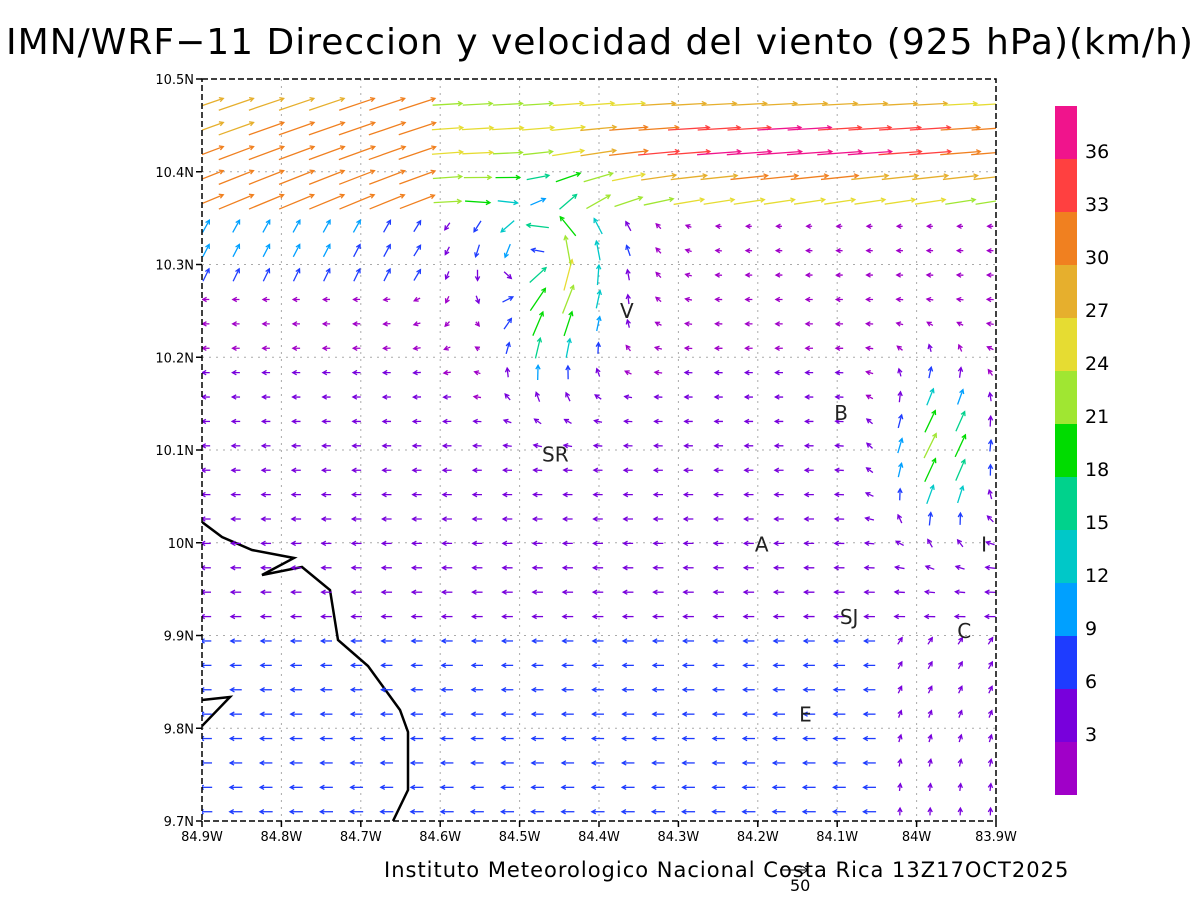 This screenshot has width=1200, height=900. What do you see at coordinates (805, 714) in the screenshot?
I see `city-label: E` at bounding box center [805, 714].